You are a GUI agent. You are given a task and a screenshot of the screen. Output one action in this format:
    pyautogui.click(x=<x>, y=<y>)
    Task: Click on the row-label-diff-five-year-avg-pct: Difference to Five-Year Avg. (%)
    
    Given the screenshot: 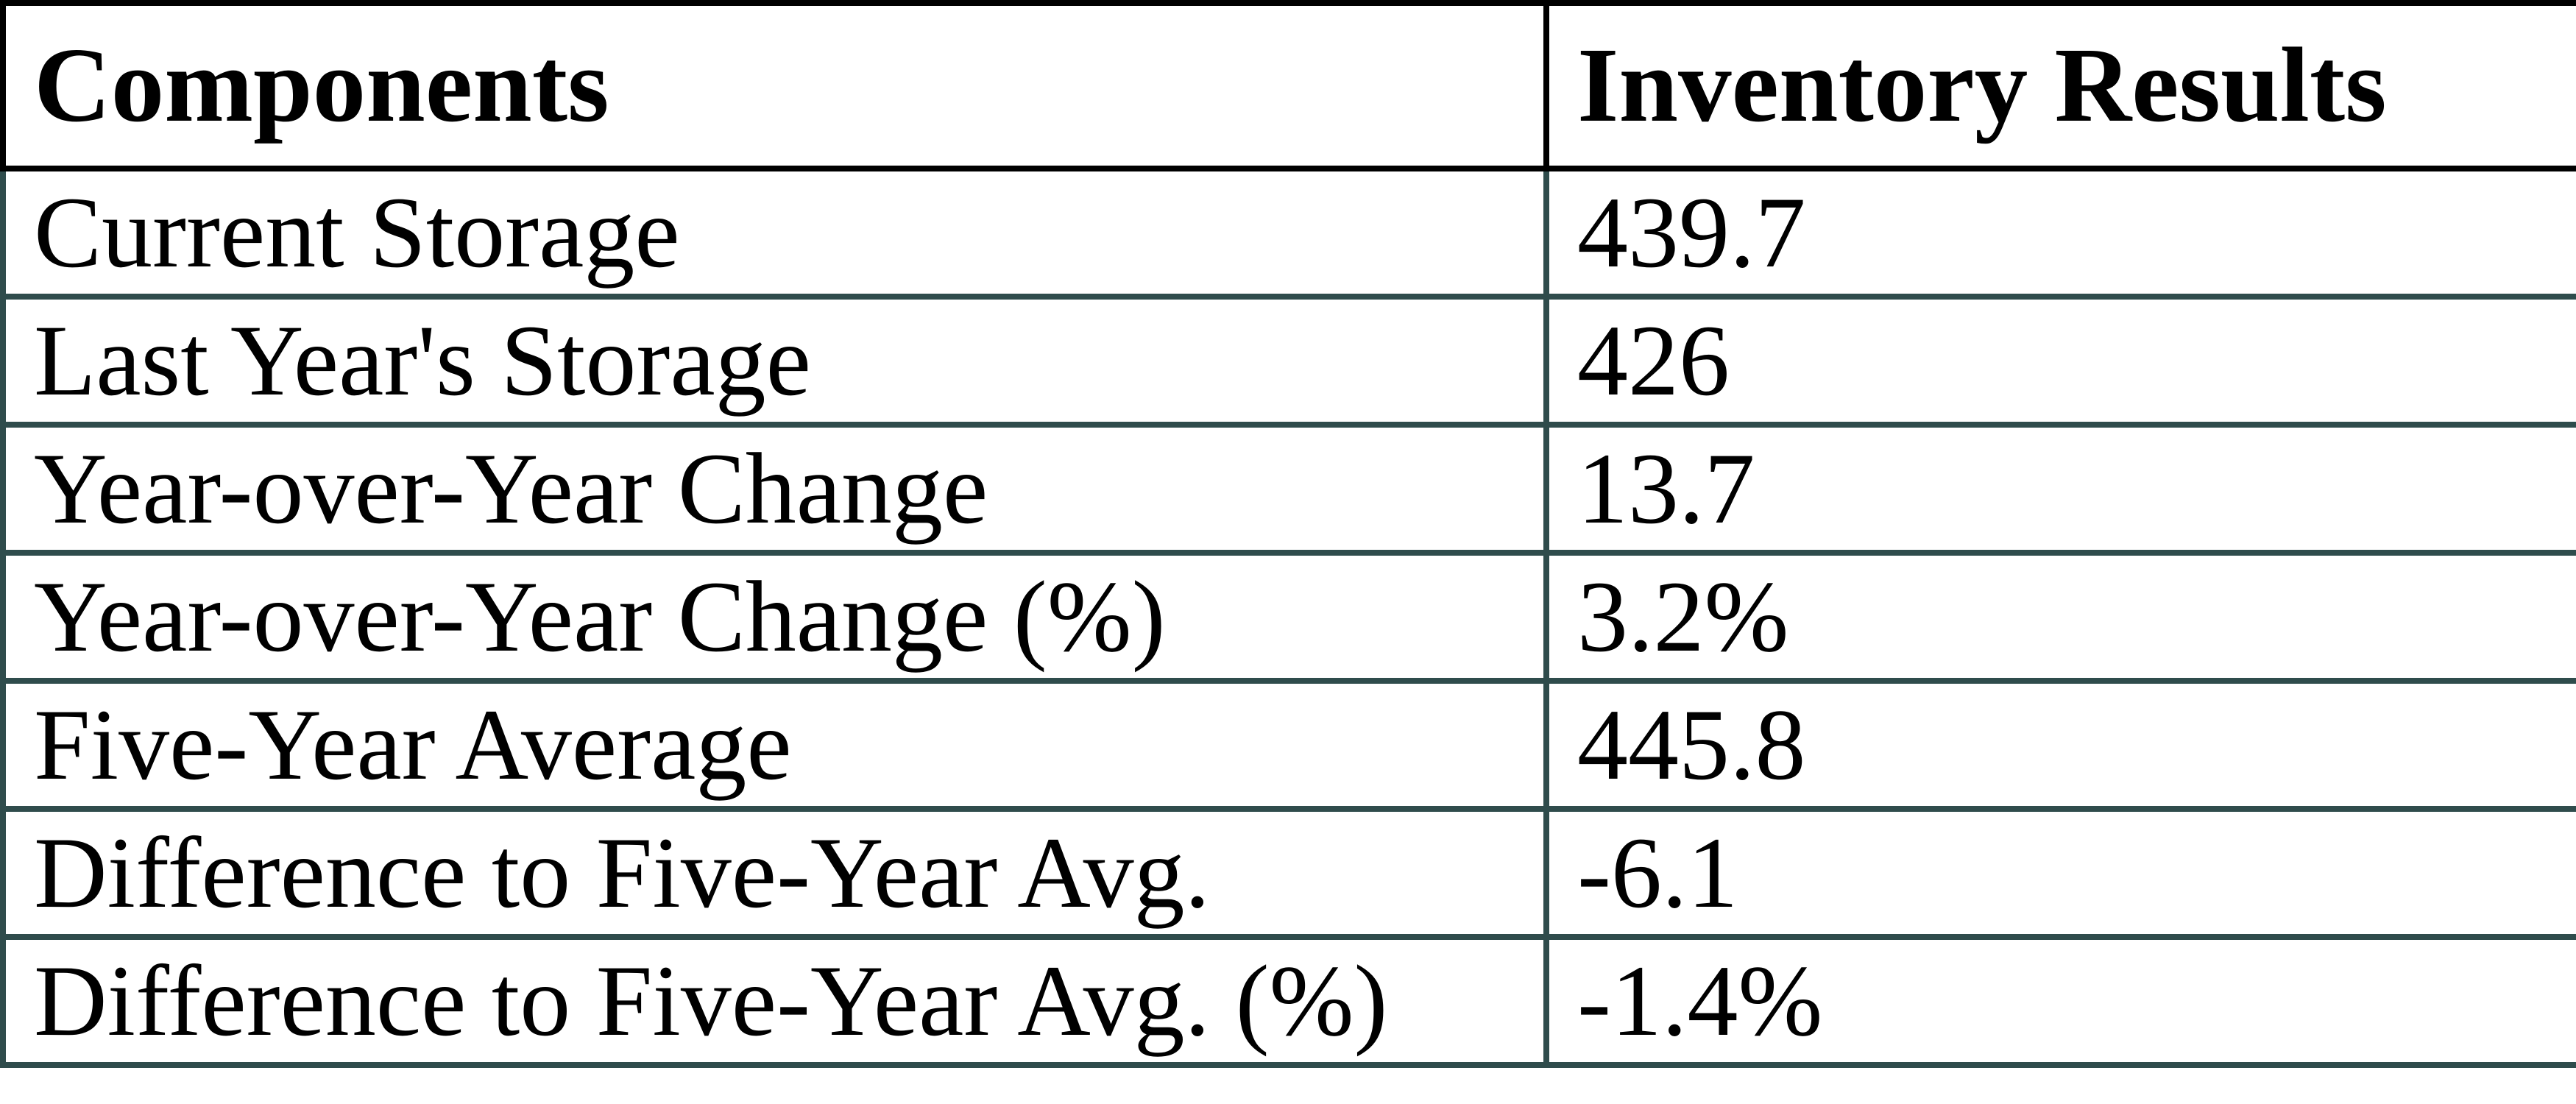 What is the action you would take?
    pyautogui.click(x=774, y=1001)
    